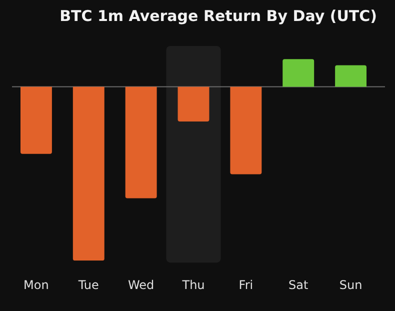 Image resolution: width=395 pixels, height=311 pixels. What do you see at coordinates (193, 285) in the screenshot?
I see `x-tick-label: Thu` at bounding box center [193, 285].